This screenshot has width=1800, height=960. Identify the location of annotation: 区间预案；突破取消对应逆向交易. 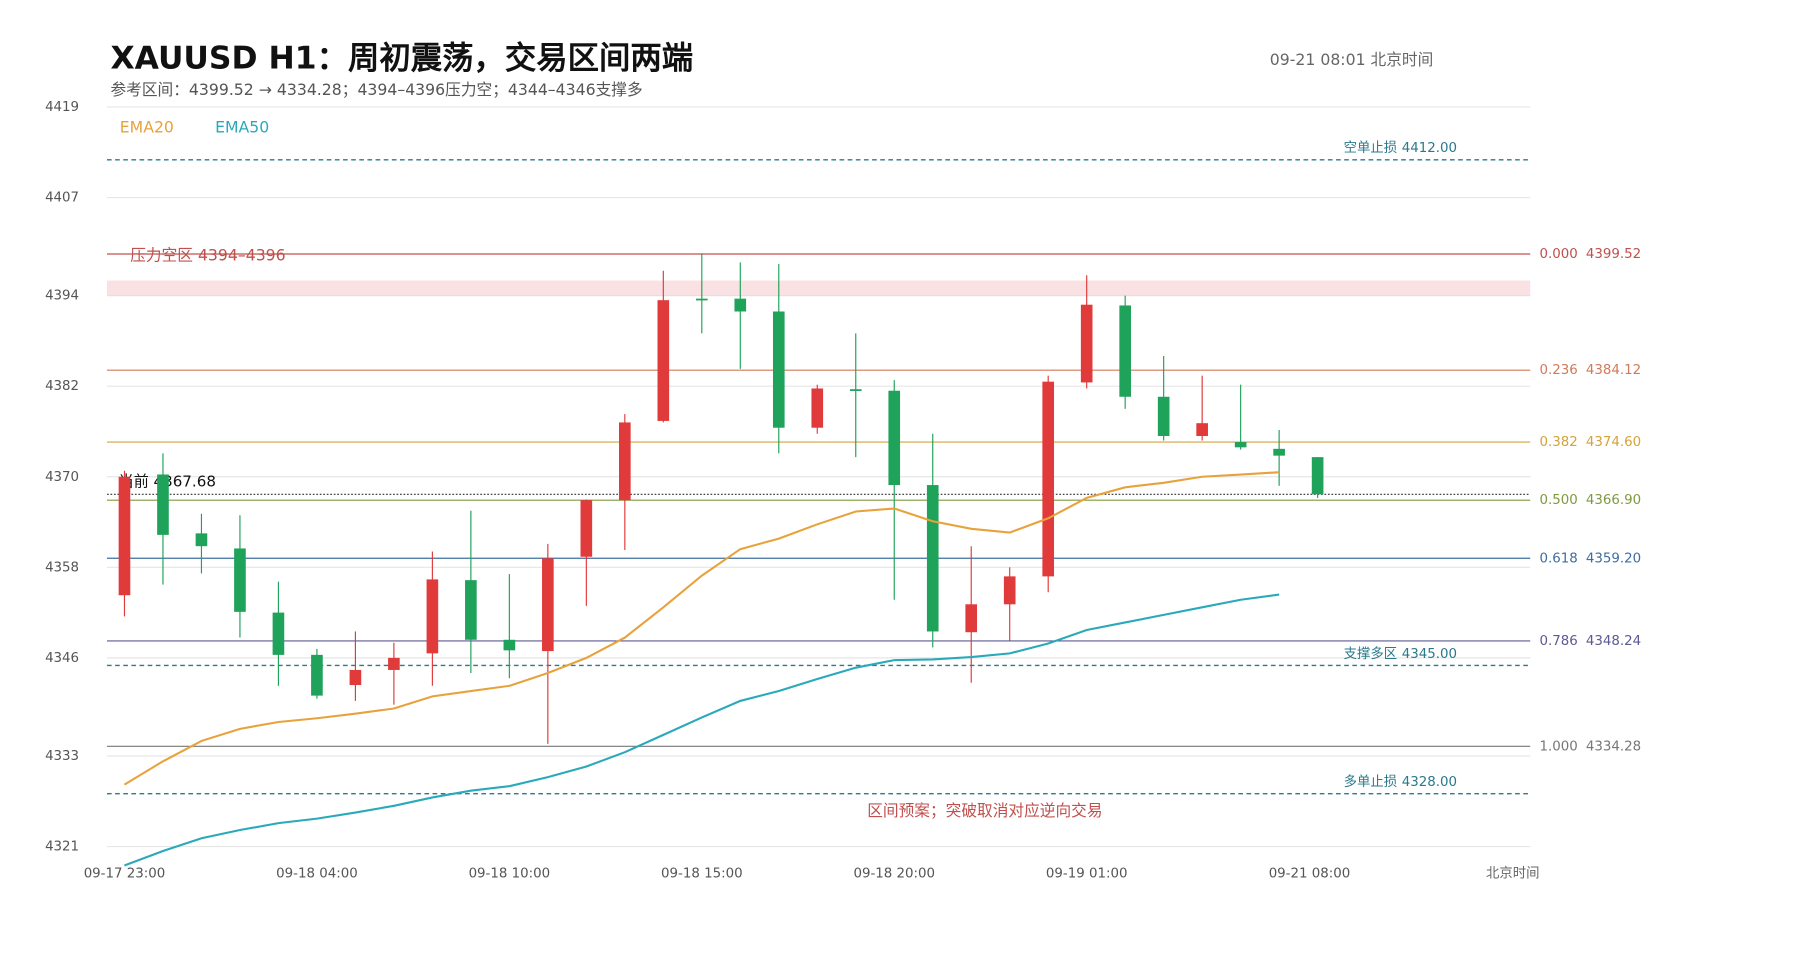
(984, 810).